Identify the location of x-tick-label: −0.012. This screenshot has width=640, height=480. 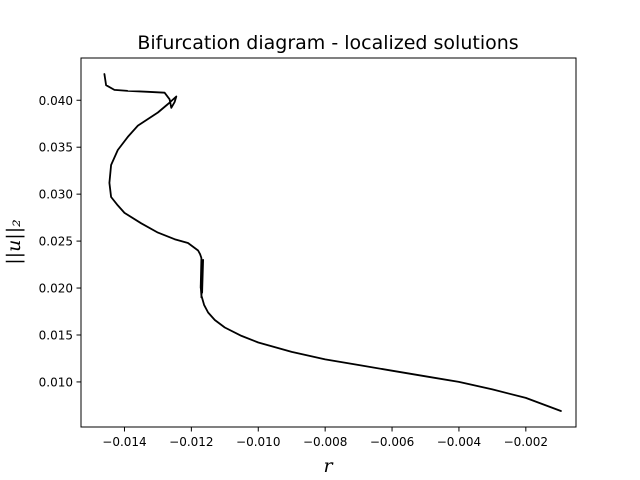
(191, 442).